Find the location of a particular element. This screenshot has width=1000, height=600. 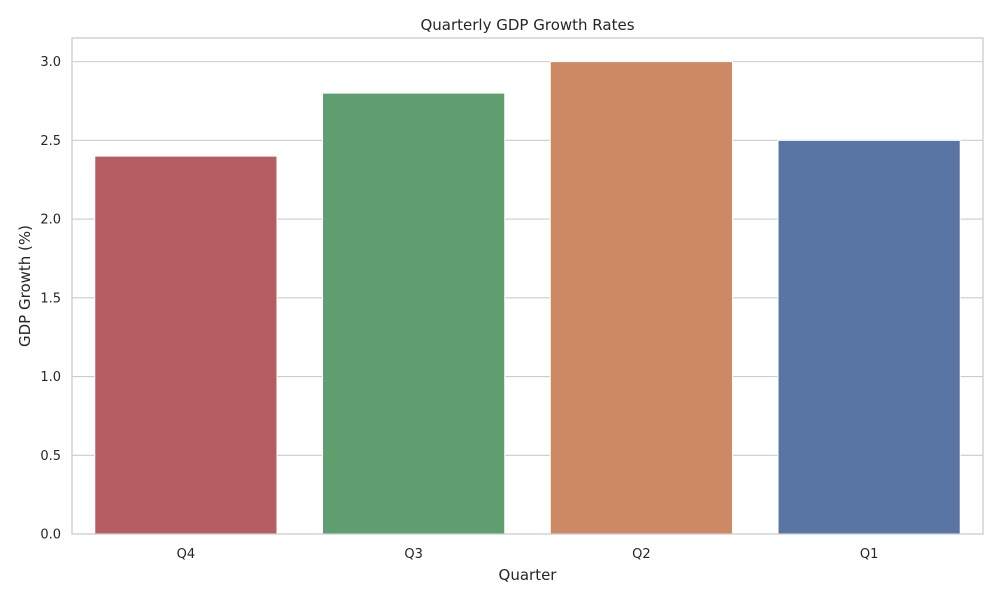

x-tick-label: Q1 is located at coordinates (869, 554).